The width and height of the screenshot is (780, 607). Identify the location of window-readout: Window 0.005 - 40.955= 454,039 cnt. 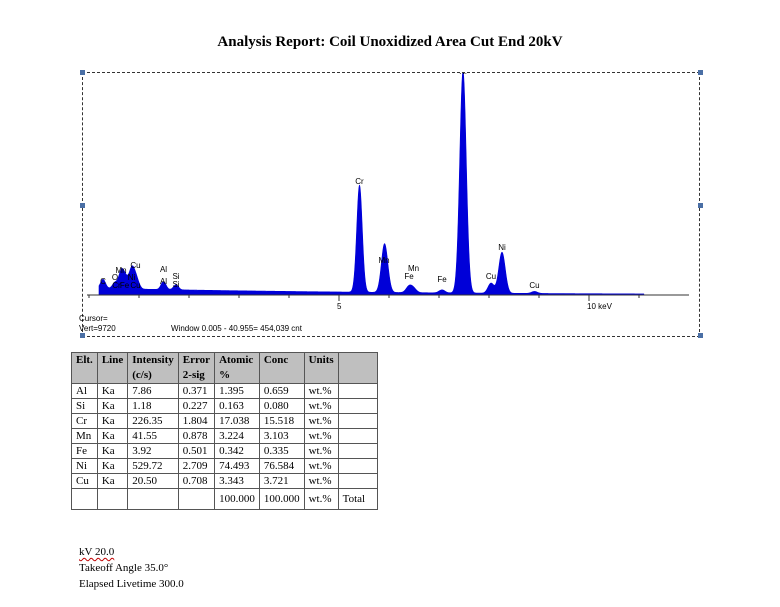
(236, 328).